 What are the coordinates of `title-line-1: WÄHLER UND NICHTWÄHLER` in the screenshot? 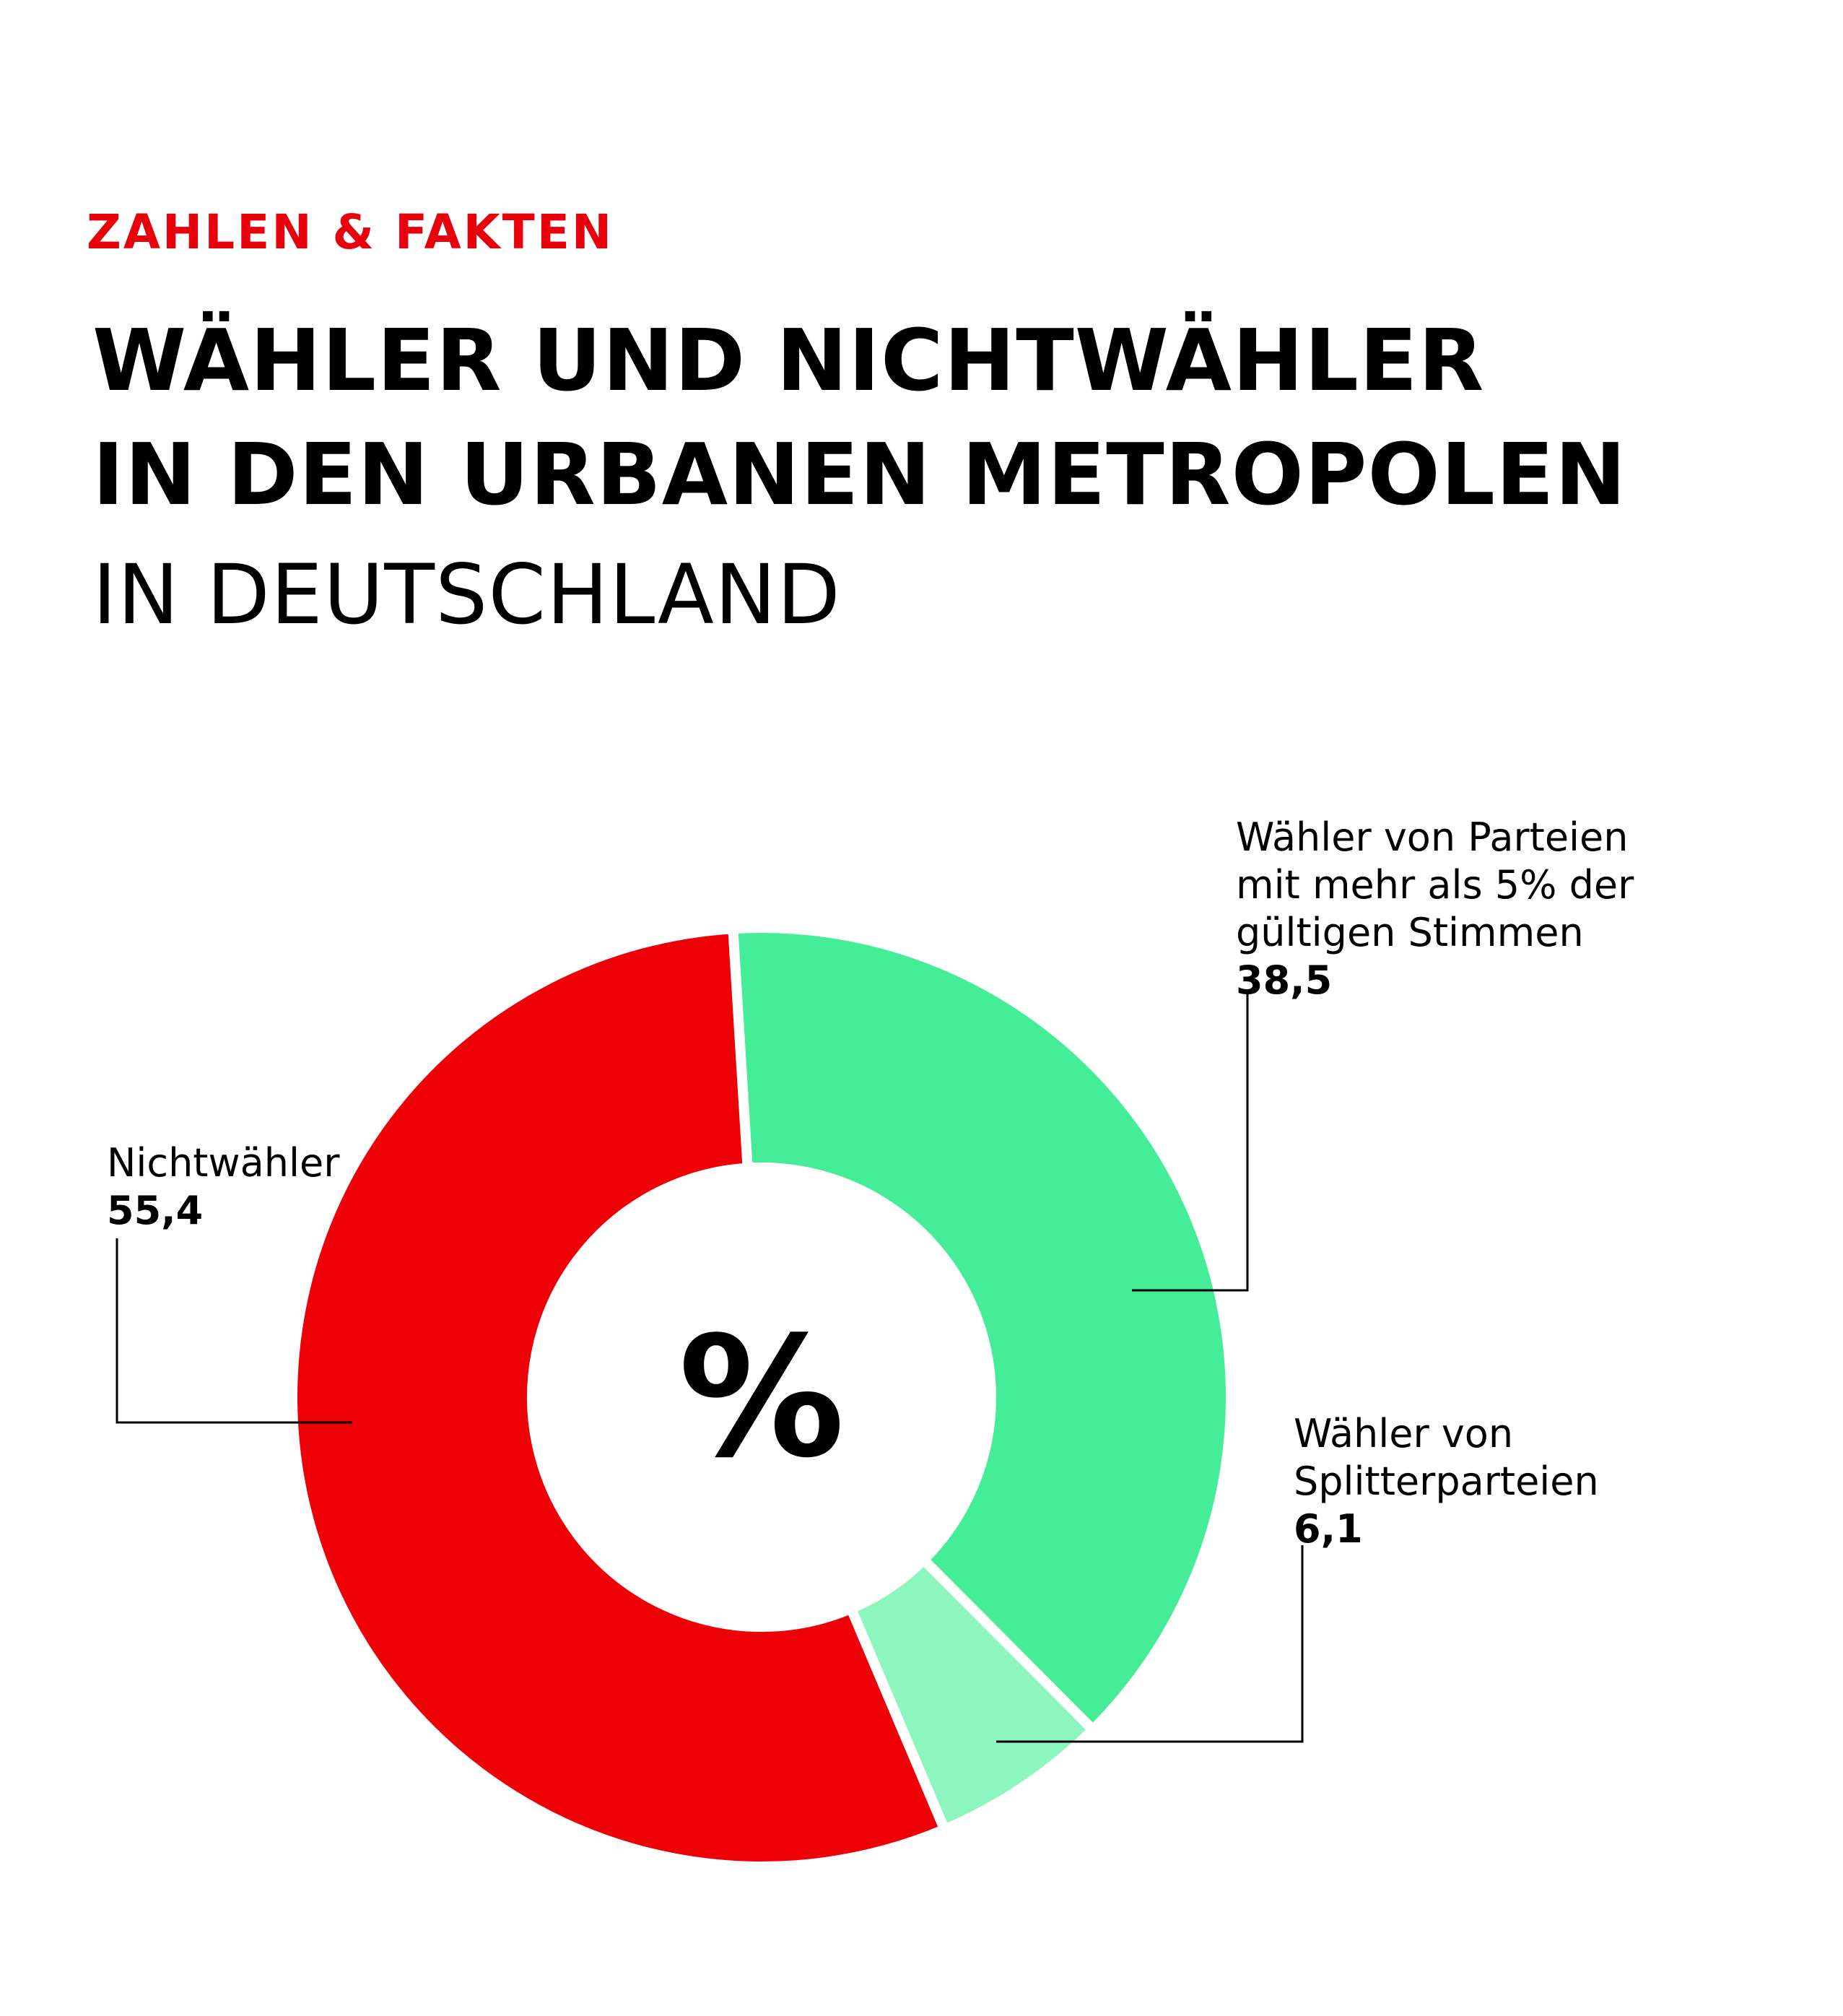 It's located at (789, 360).